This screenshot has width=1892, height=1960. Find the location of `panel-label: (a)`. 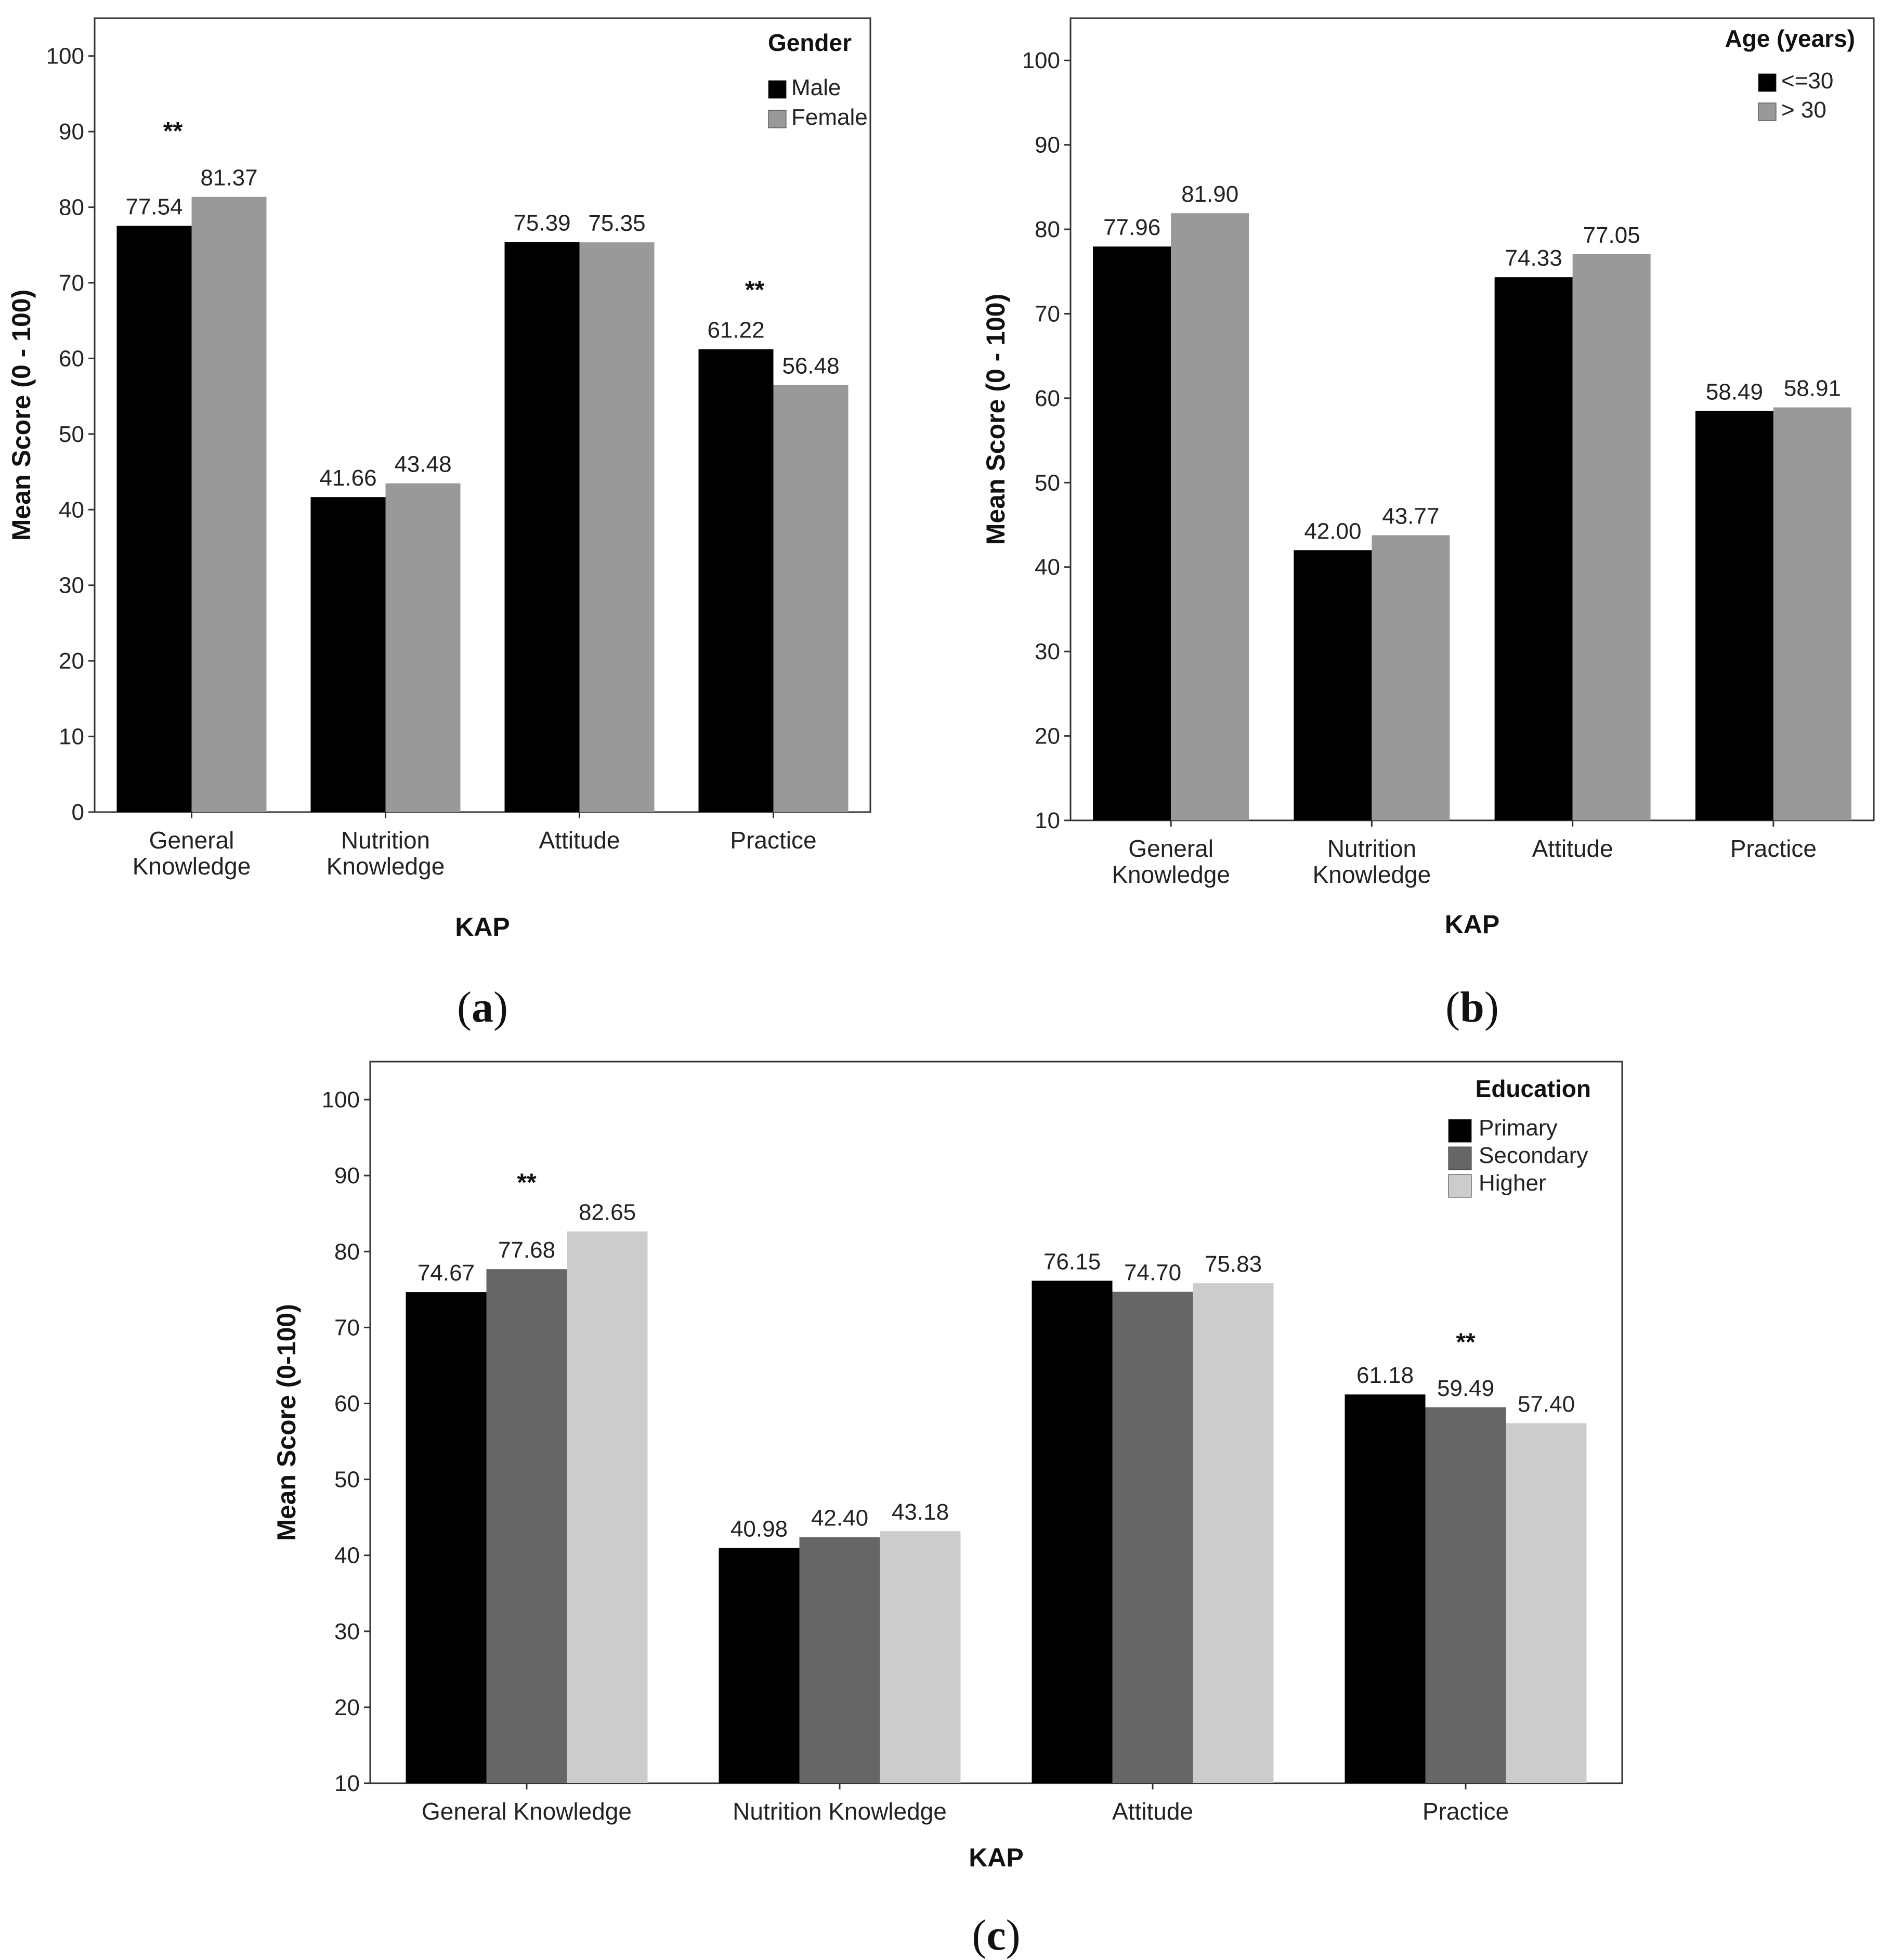

panel-label: (a) is located at coordinates (482, 1007).